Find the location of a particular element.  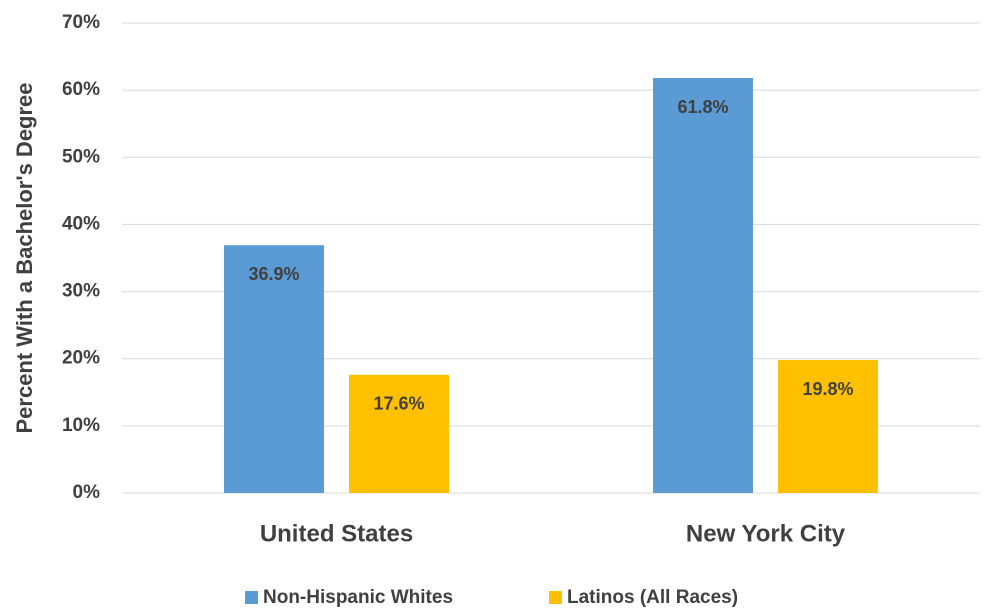

y-tick-label: 30% is located at coordinates (81, 291).